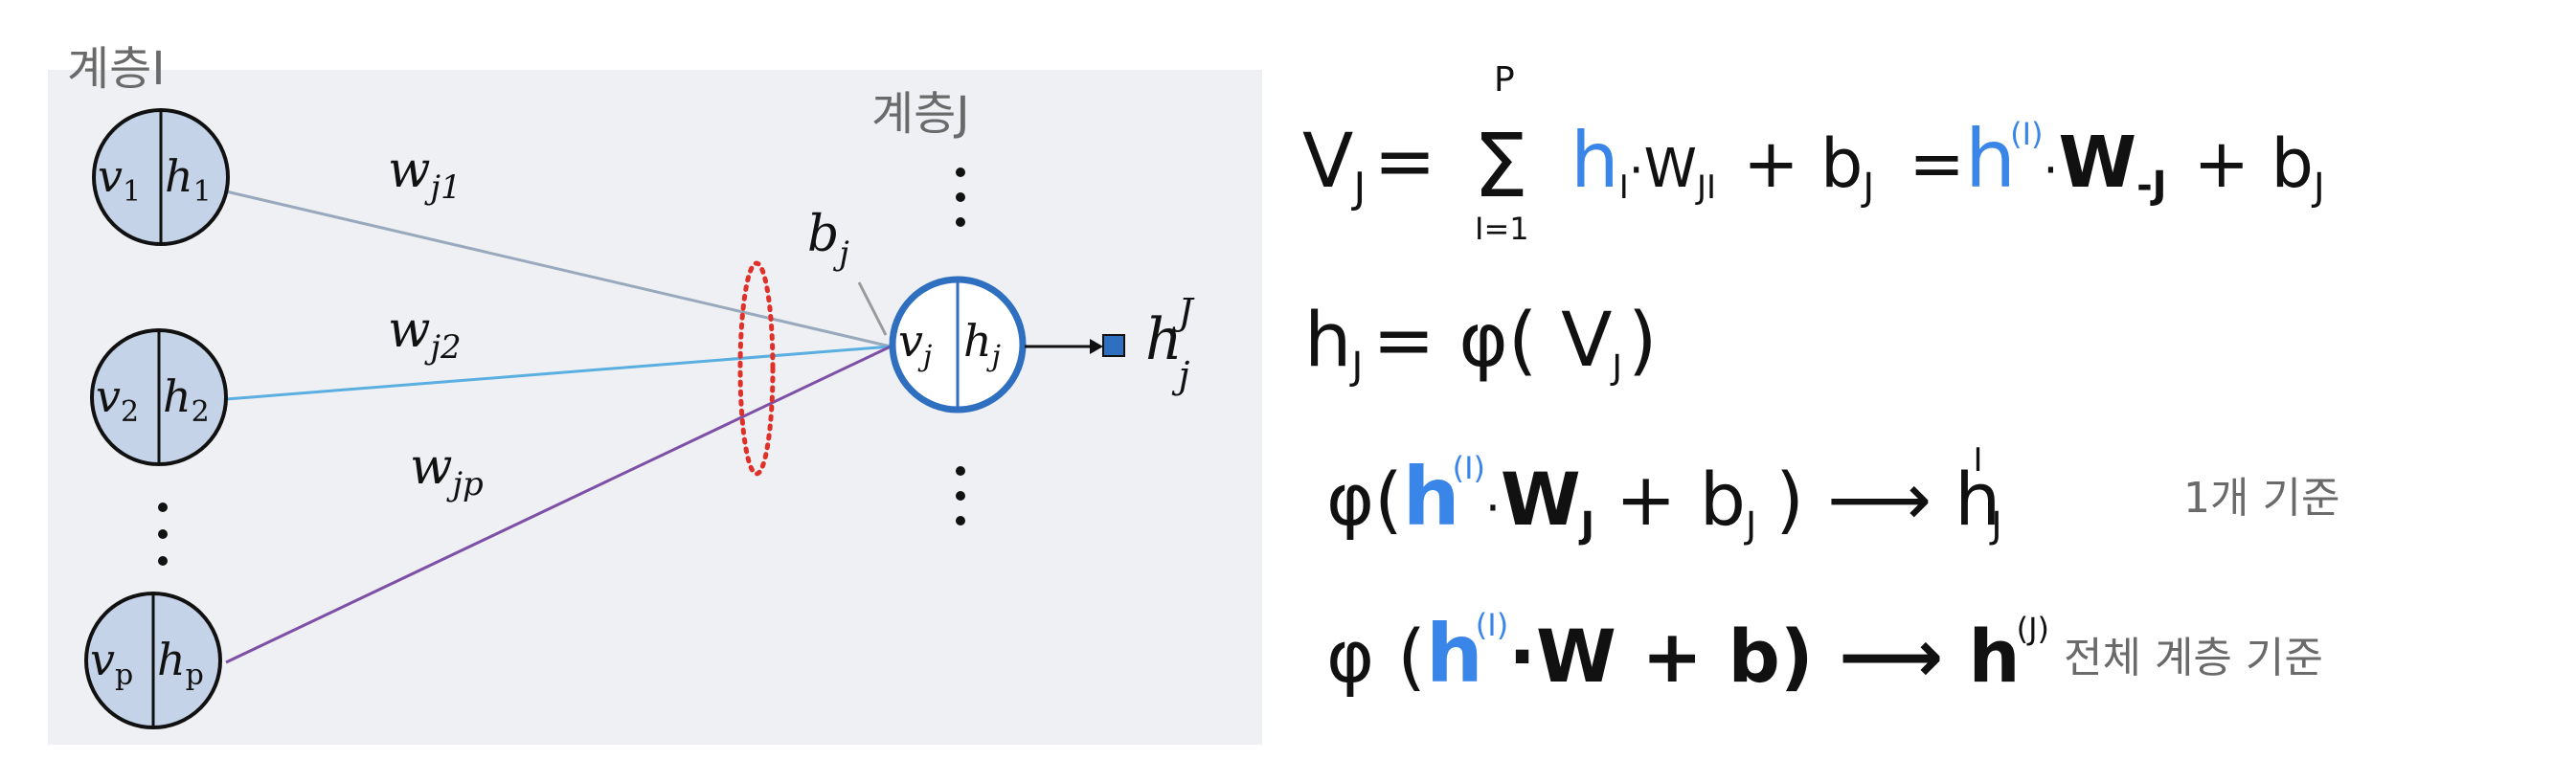 This screenshot has height=760, width=2576. What do you see at coordinates (117, 400) in the screenshot?
I see `node-v-label: v2` at bounding box center [117, 400].